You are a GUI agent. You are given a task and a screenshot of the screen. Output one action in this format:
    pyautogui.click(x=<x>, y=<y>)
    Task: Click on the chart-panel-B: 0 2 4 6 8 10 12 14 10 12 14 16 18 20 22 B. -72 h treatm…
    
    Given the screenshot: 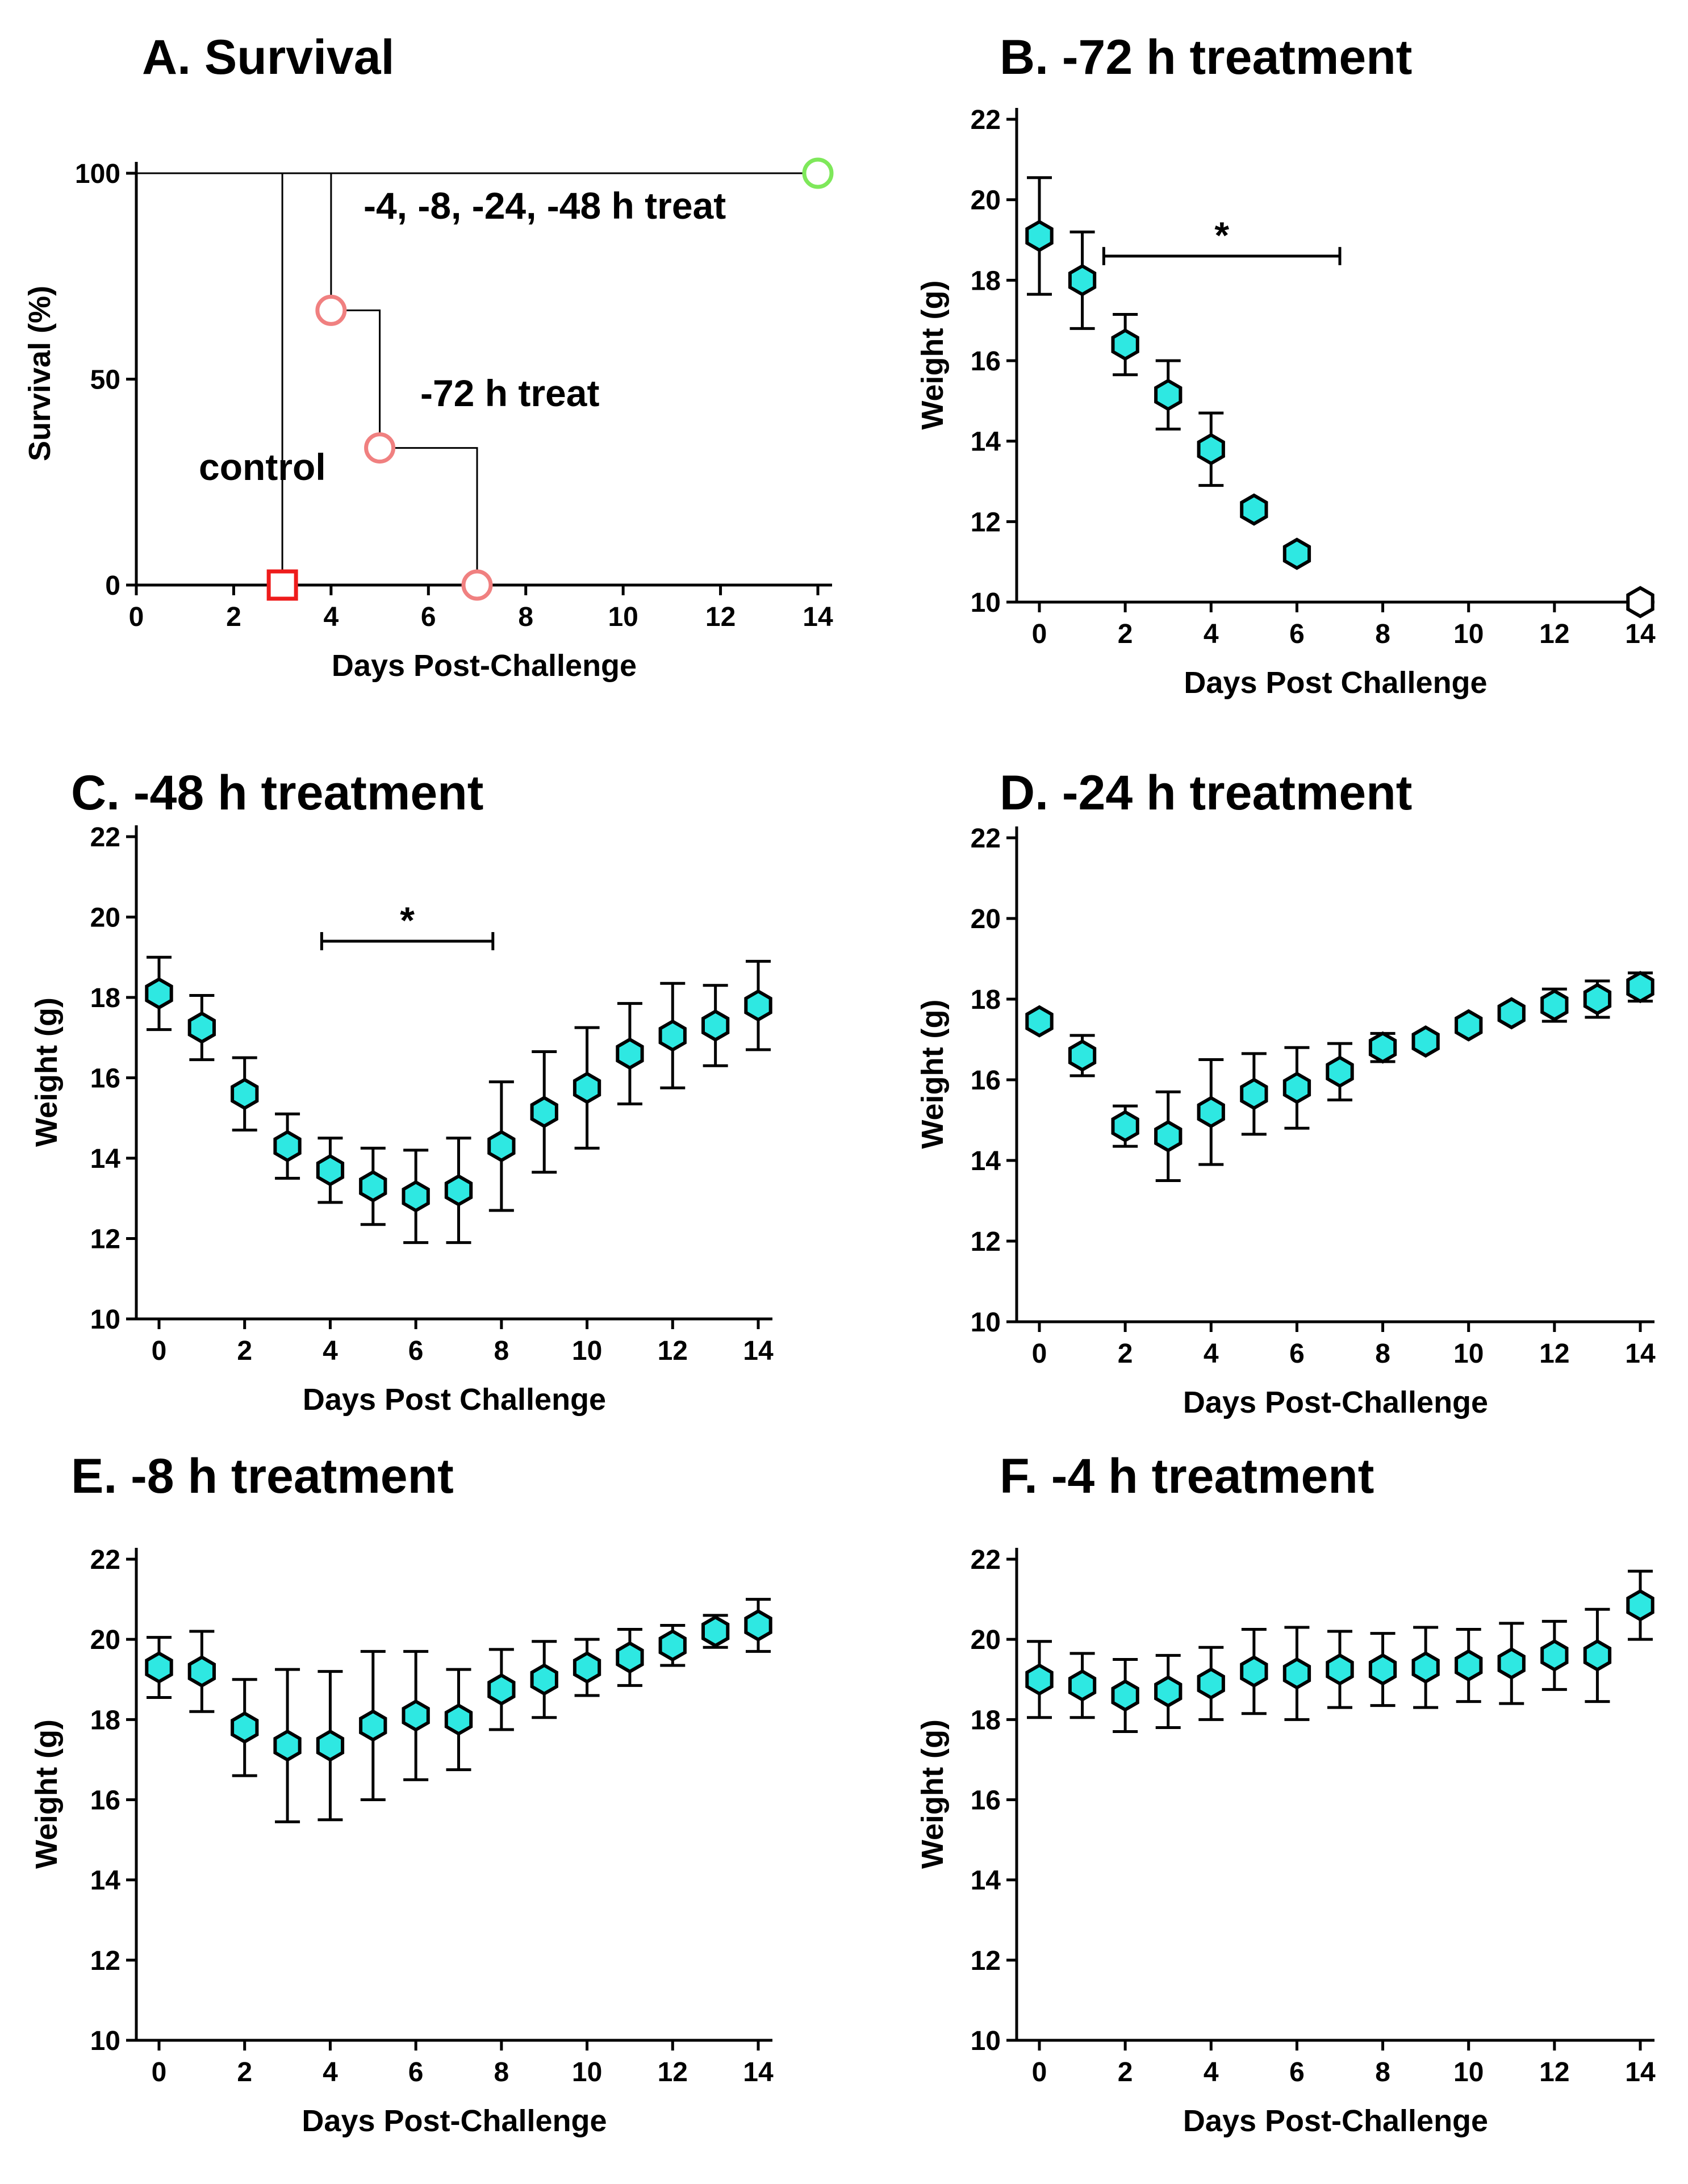 What is the action you would take?
    pyautogui.click(x=1286, y=365)
    